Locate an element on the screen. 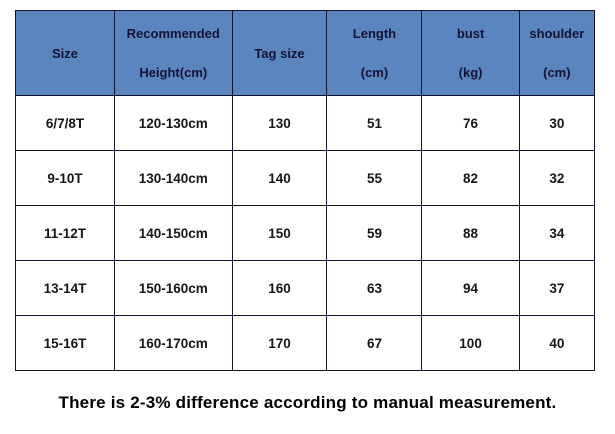 This screenshot has height=434, width=615. header-recommended-height-label: Recommended Height(cm) is located at coordinates (173, 53).